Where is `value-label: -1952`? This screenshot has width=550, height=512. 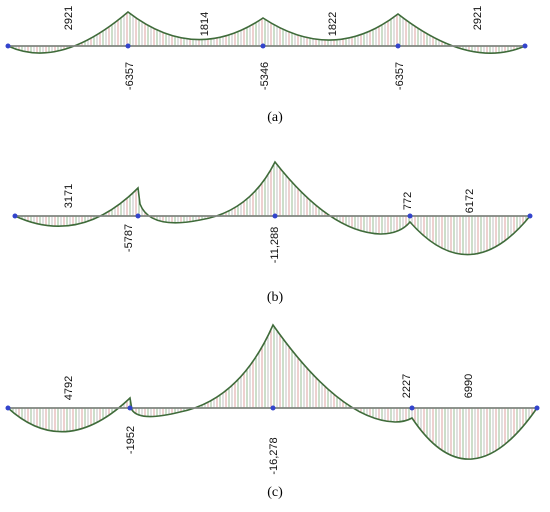 value-label: -1952 is located at coordinates (131, 440).